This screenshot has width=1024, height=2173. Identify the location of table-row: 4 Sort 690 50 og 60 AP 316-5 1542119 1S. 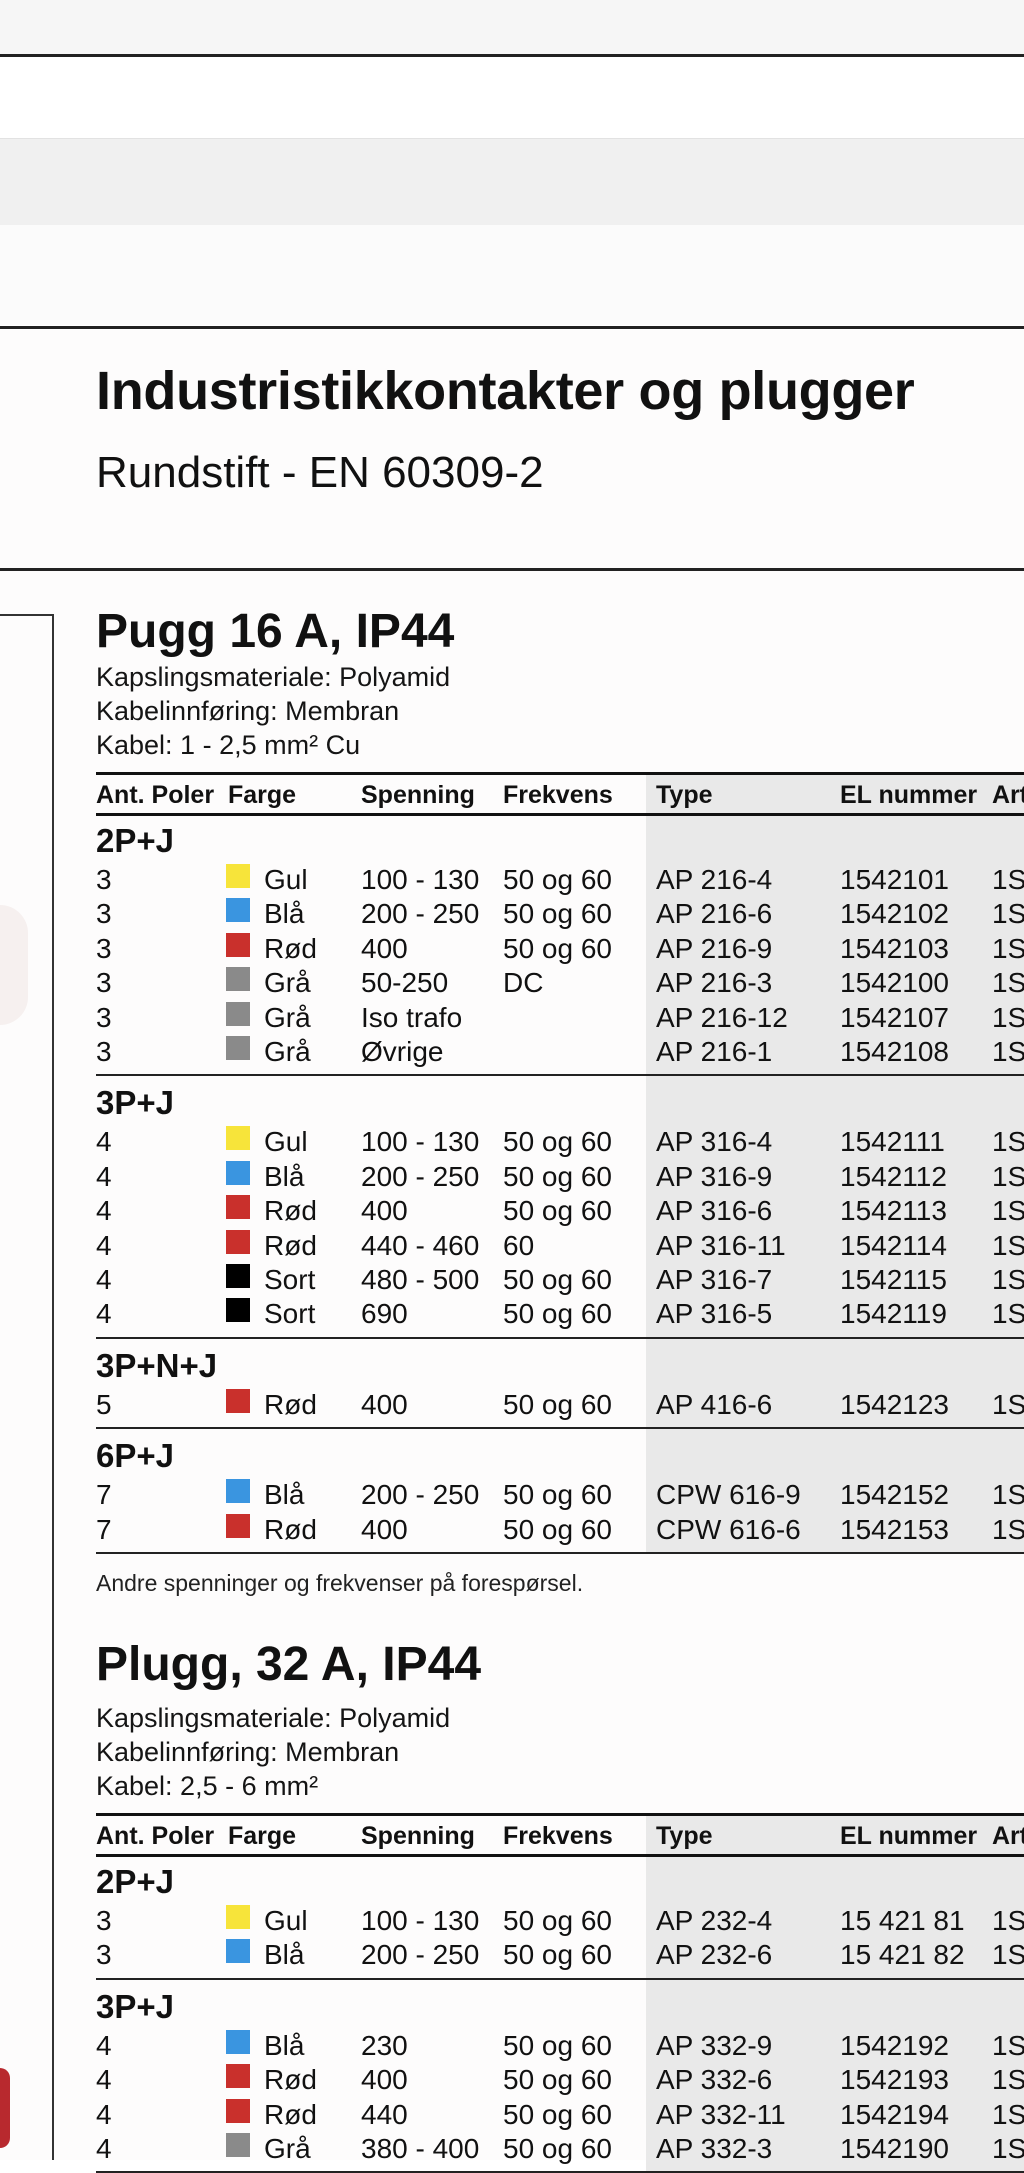
(560, 1315).